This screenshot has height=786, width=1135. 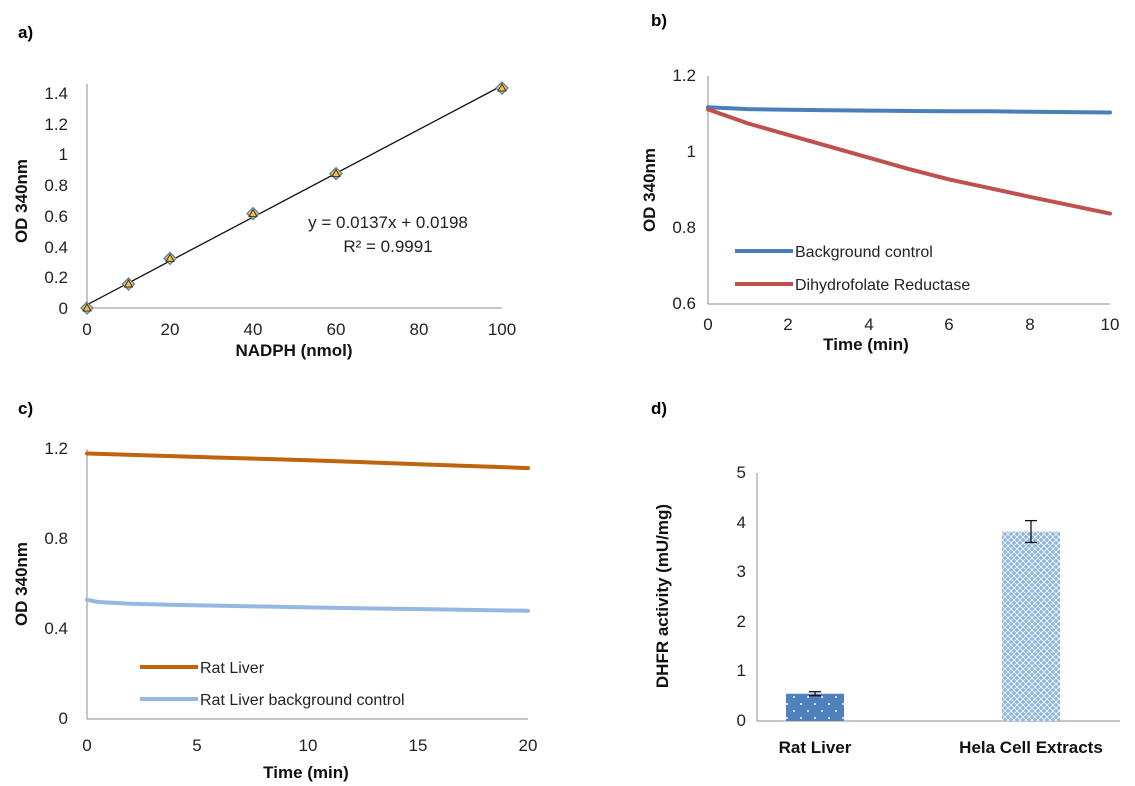 What do you see at coordinates (741, 472) in the screenshot?
I see `ytick-label: 5` at bounding box center [741, 472].